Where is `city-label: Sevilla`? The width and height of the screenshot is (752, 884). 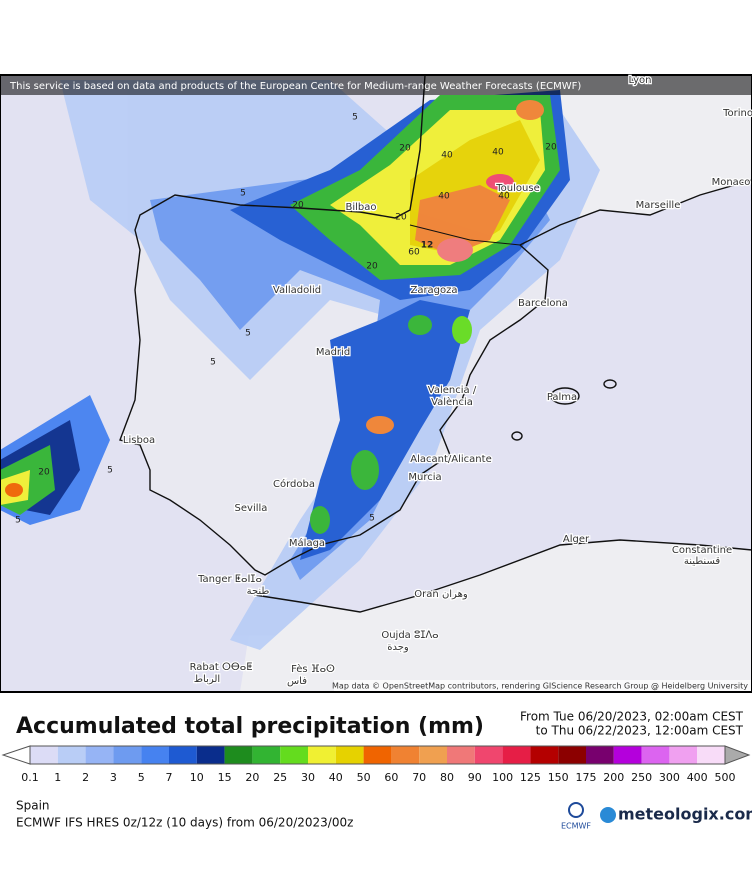
city-label: Sevilla is located at coordinates (251, 508).